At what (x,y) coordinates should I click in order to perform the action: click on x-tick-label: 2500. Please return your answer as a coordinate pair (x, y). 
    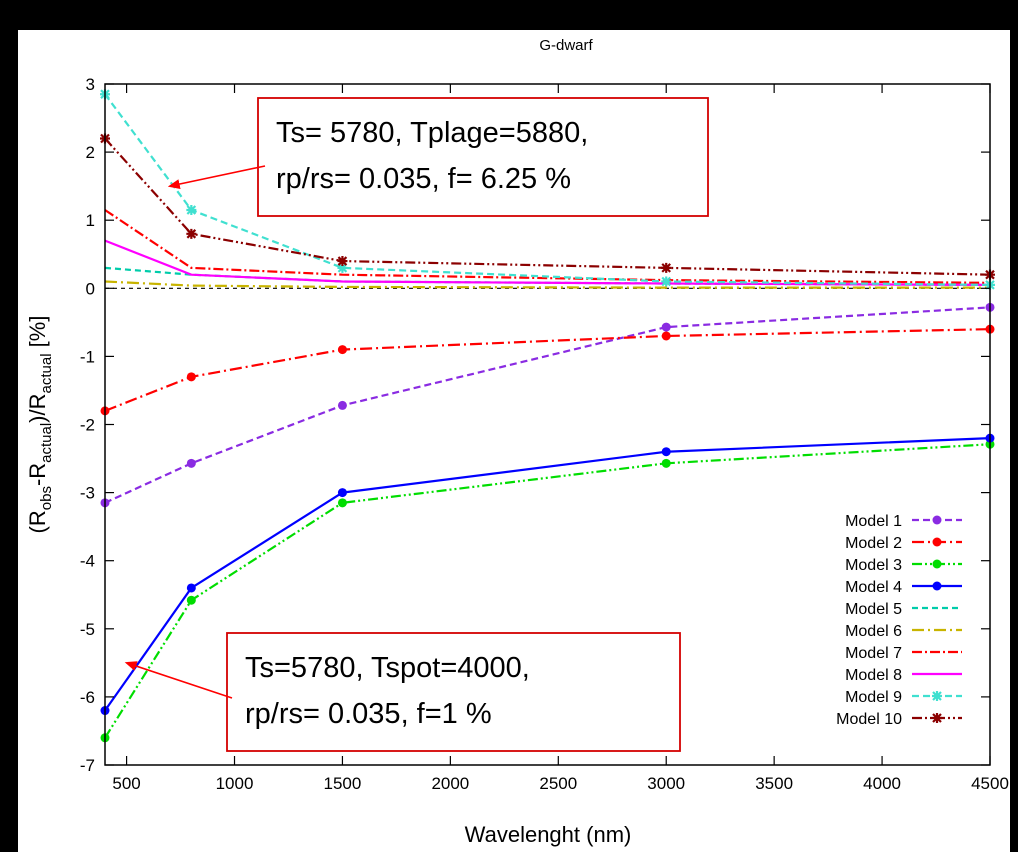
    Looking at the image, I should click on (558, 783).